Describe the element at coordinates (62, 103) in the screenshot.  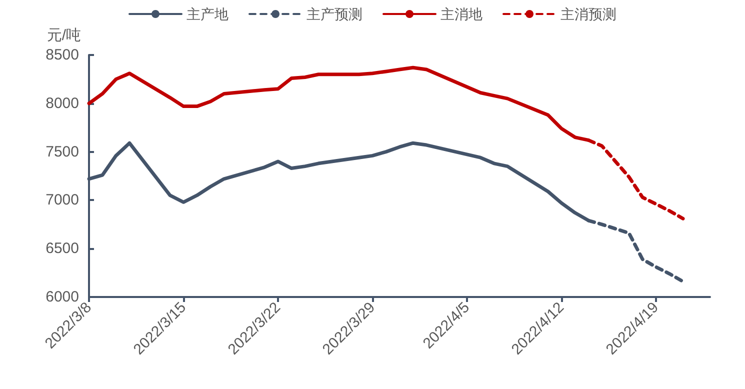
I see `y-tick-label: 8000` at that location.